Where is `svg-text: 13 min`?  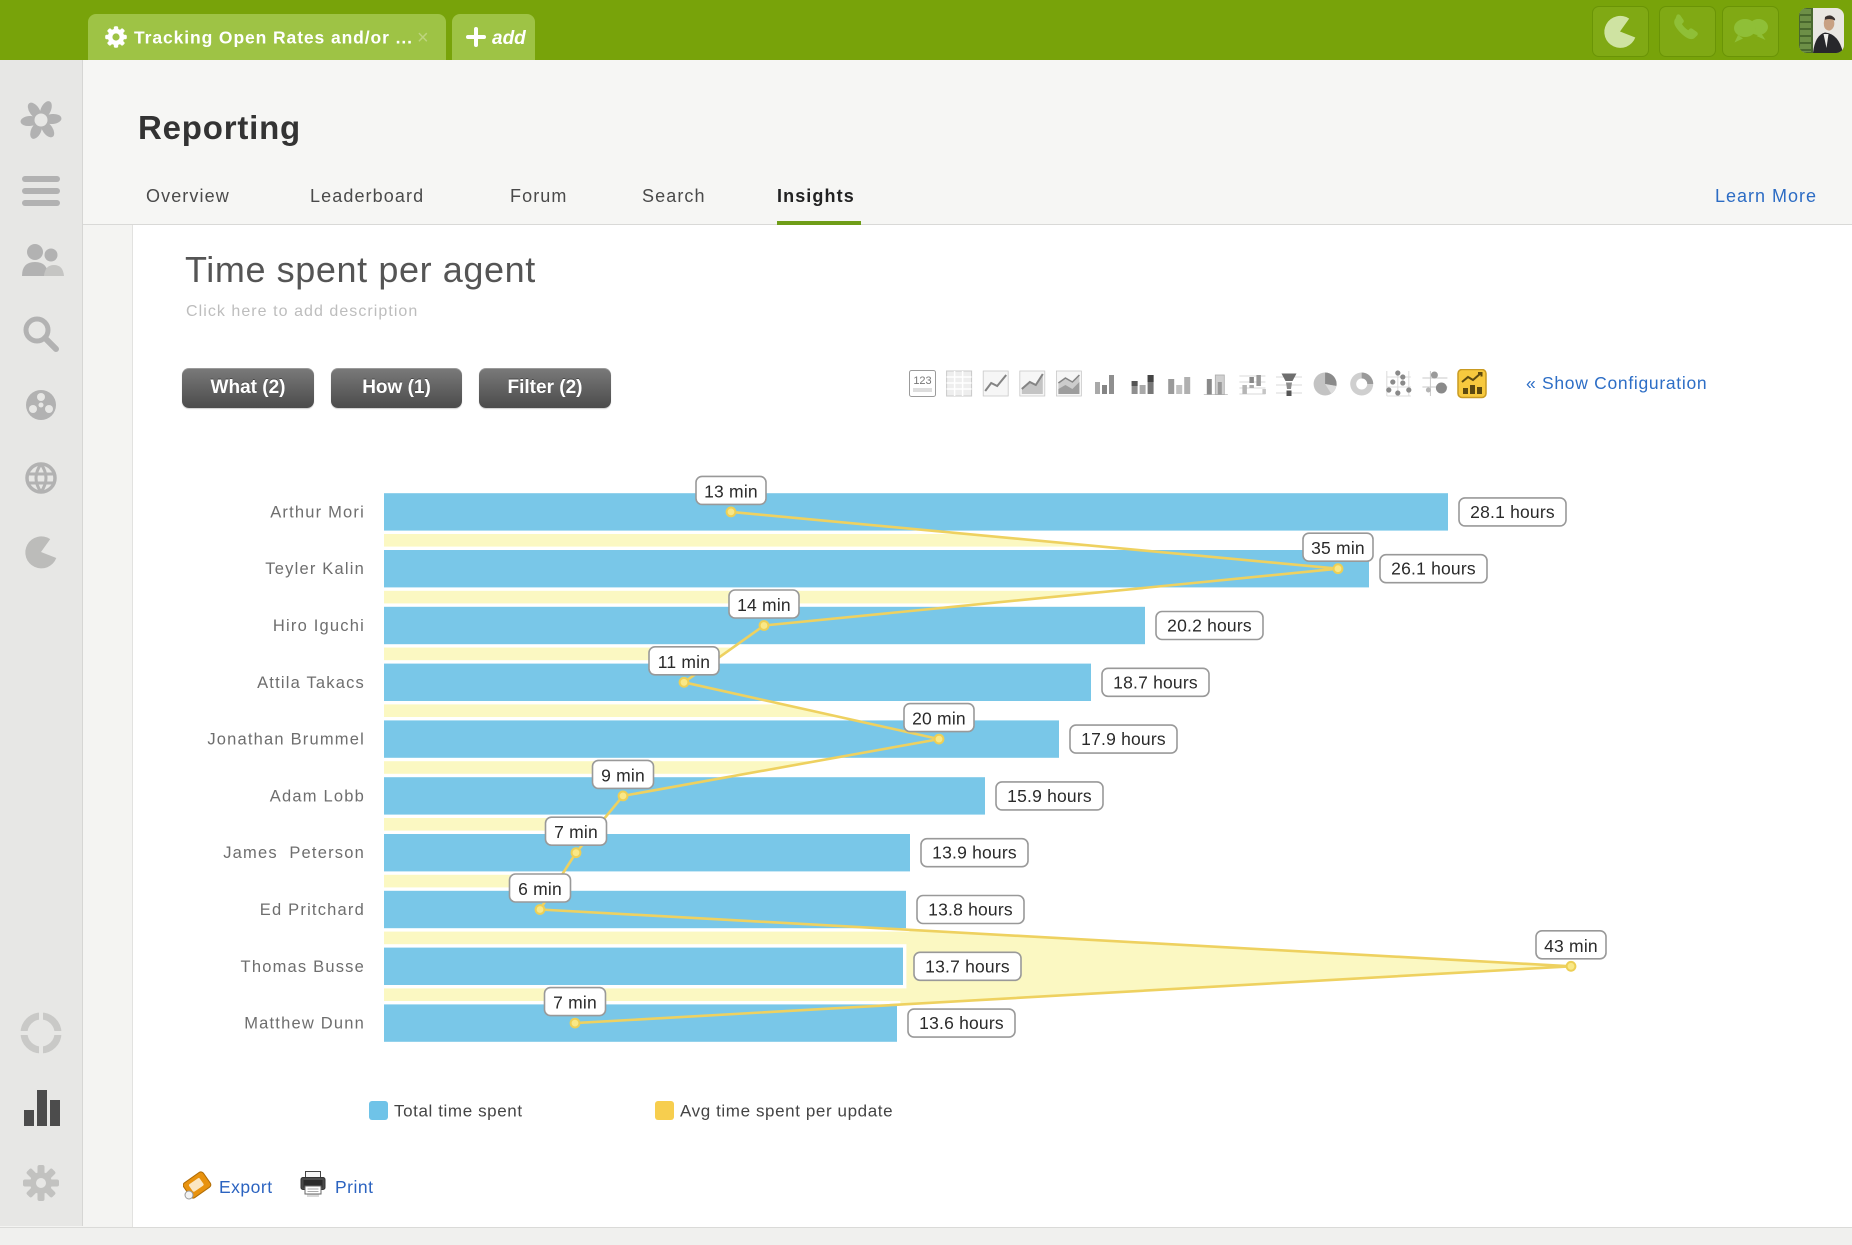 svg-text: 13 min is located at coordinates (731, 491).